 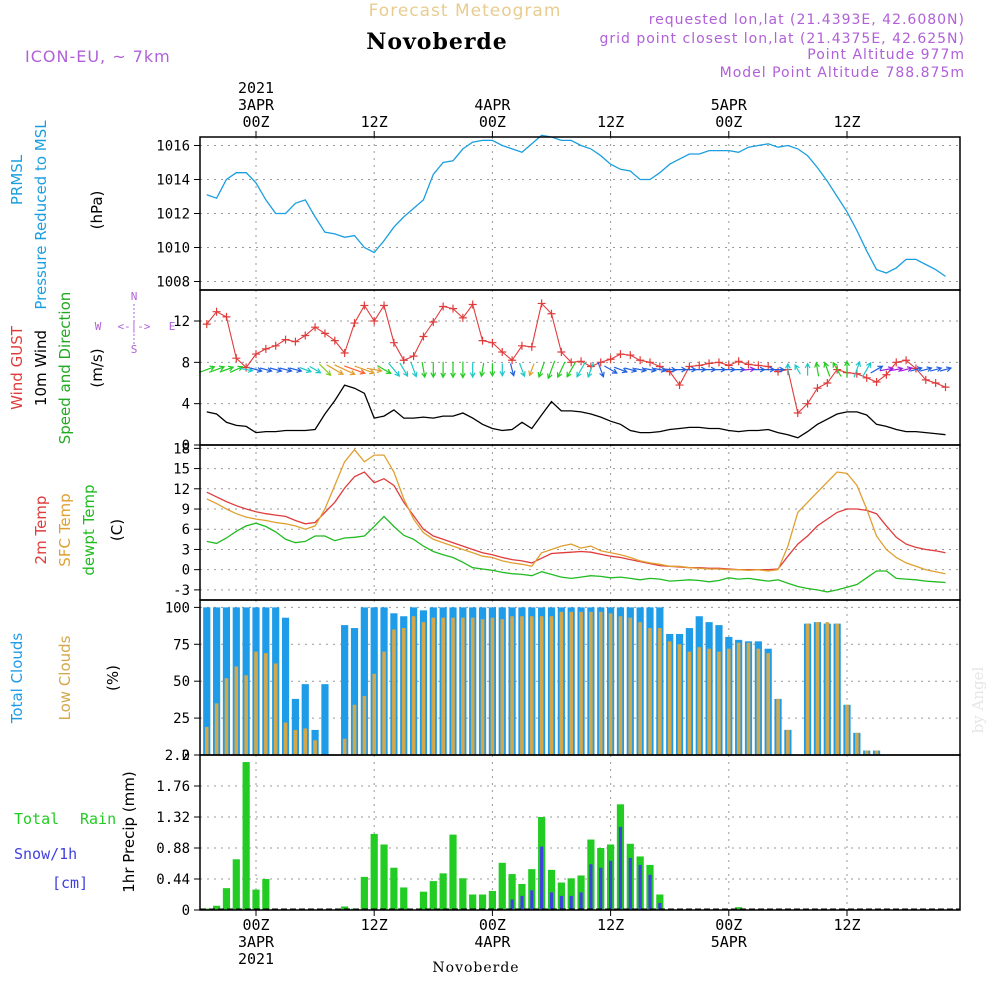 What do you see at coordinates (45, 854) in the screenshot?
I see `snow-label: Snow/1h` at bounding box center [45, 854].